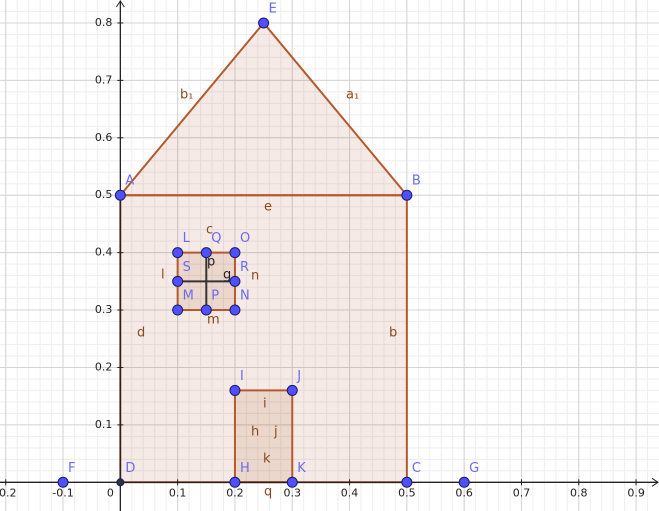 The image size is (659, 511). I want to click on segment-label: b₁, so click(186, 95).